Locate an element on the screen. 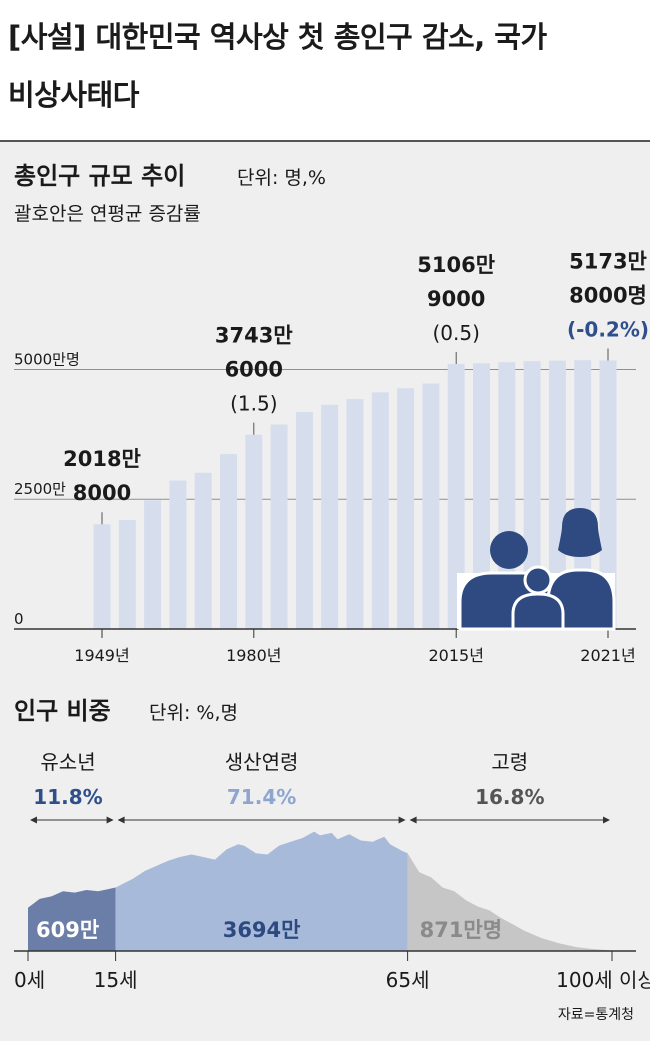 Image resolution: width=650 pixels, height=1045 pixels. bar-chart-title: 총인구 규모 추이 is located at coordinates (99, 176).